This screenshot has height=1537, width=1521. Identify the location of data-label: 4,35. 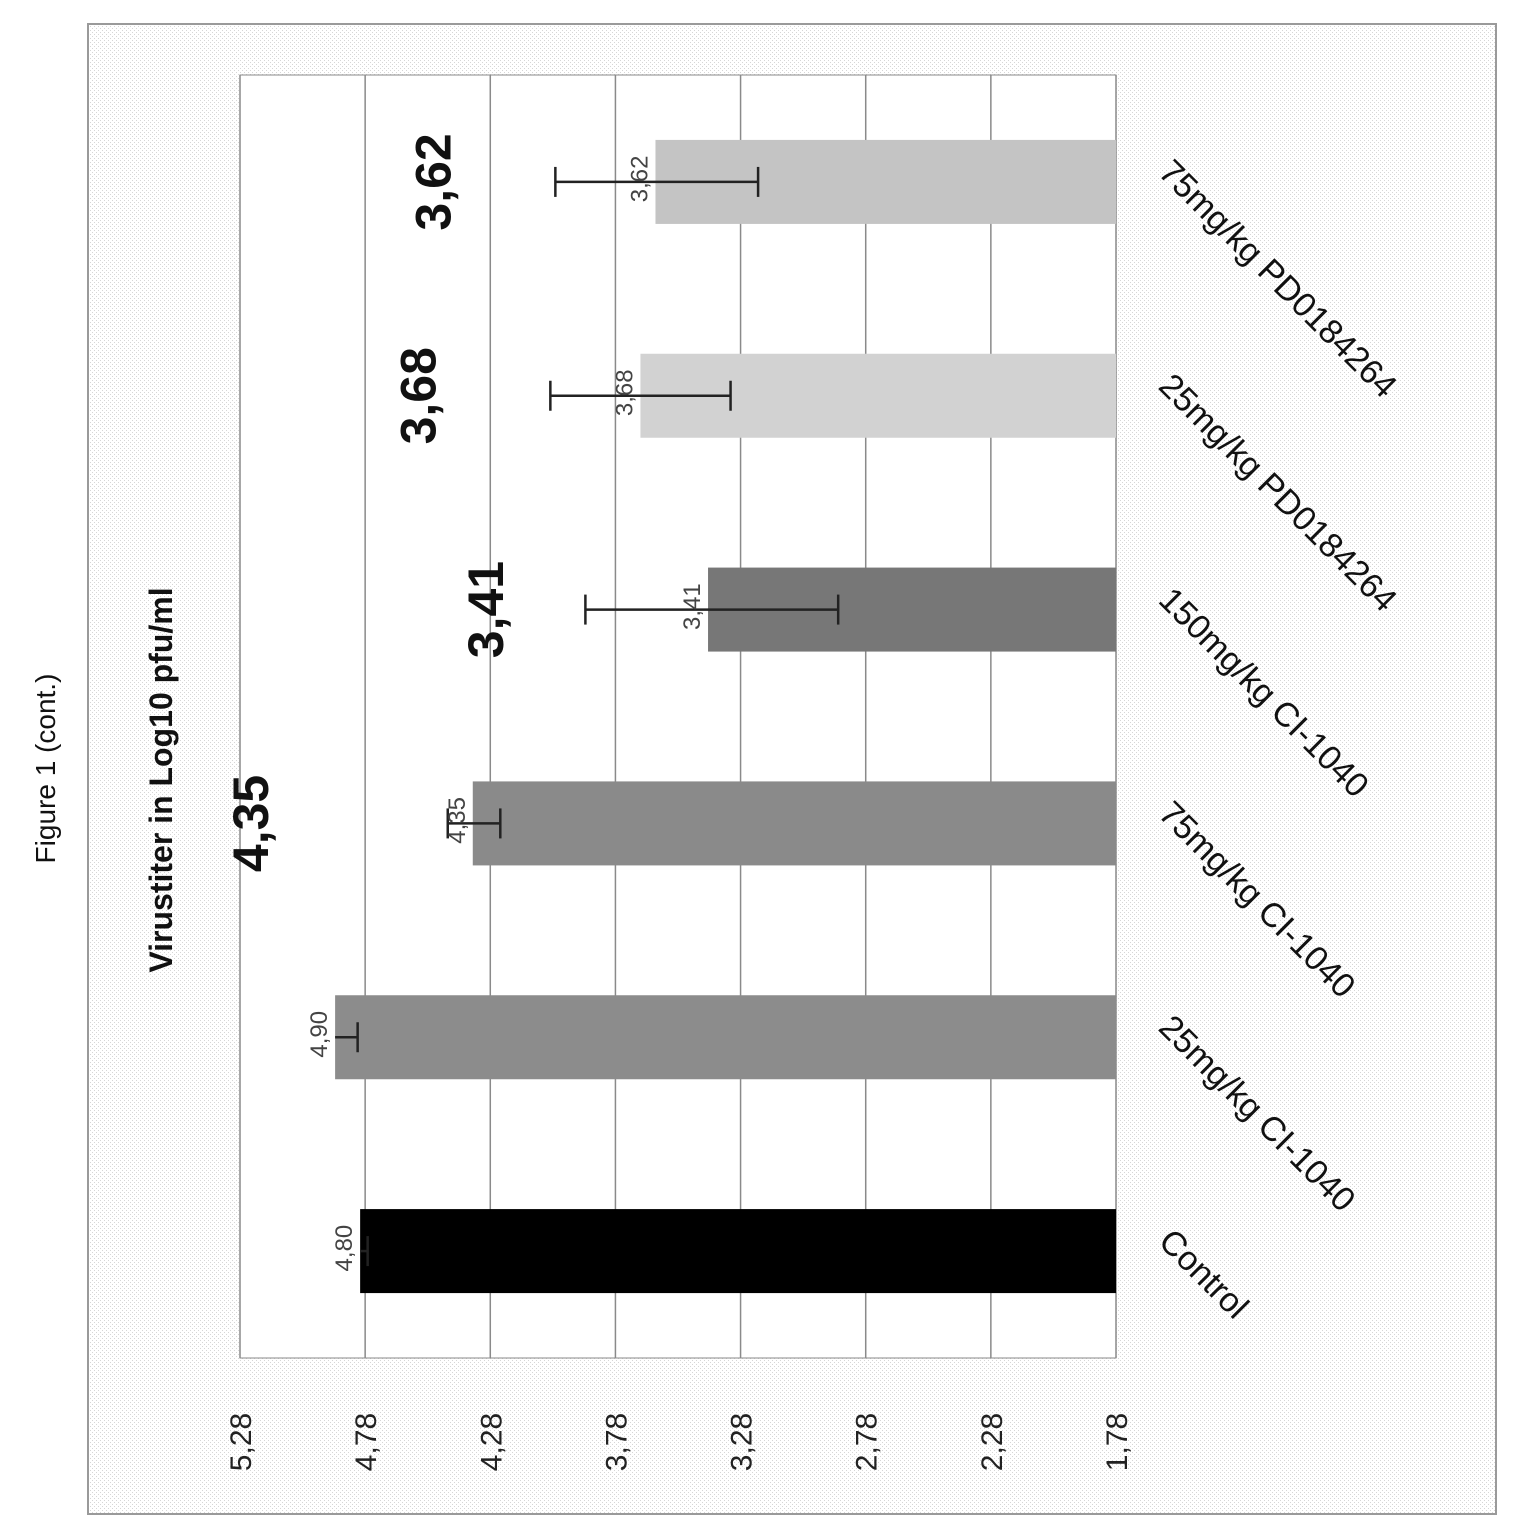
(457, 820).